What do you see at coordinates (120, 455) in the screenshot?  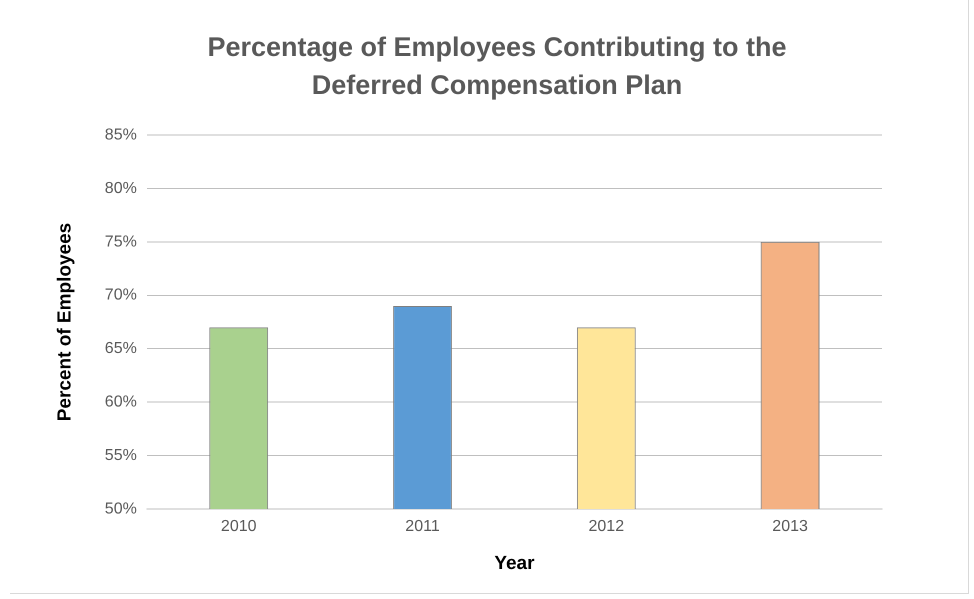 I see `y-tick-label: 55%` at bounding box center [120, 455].